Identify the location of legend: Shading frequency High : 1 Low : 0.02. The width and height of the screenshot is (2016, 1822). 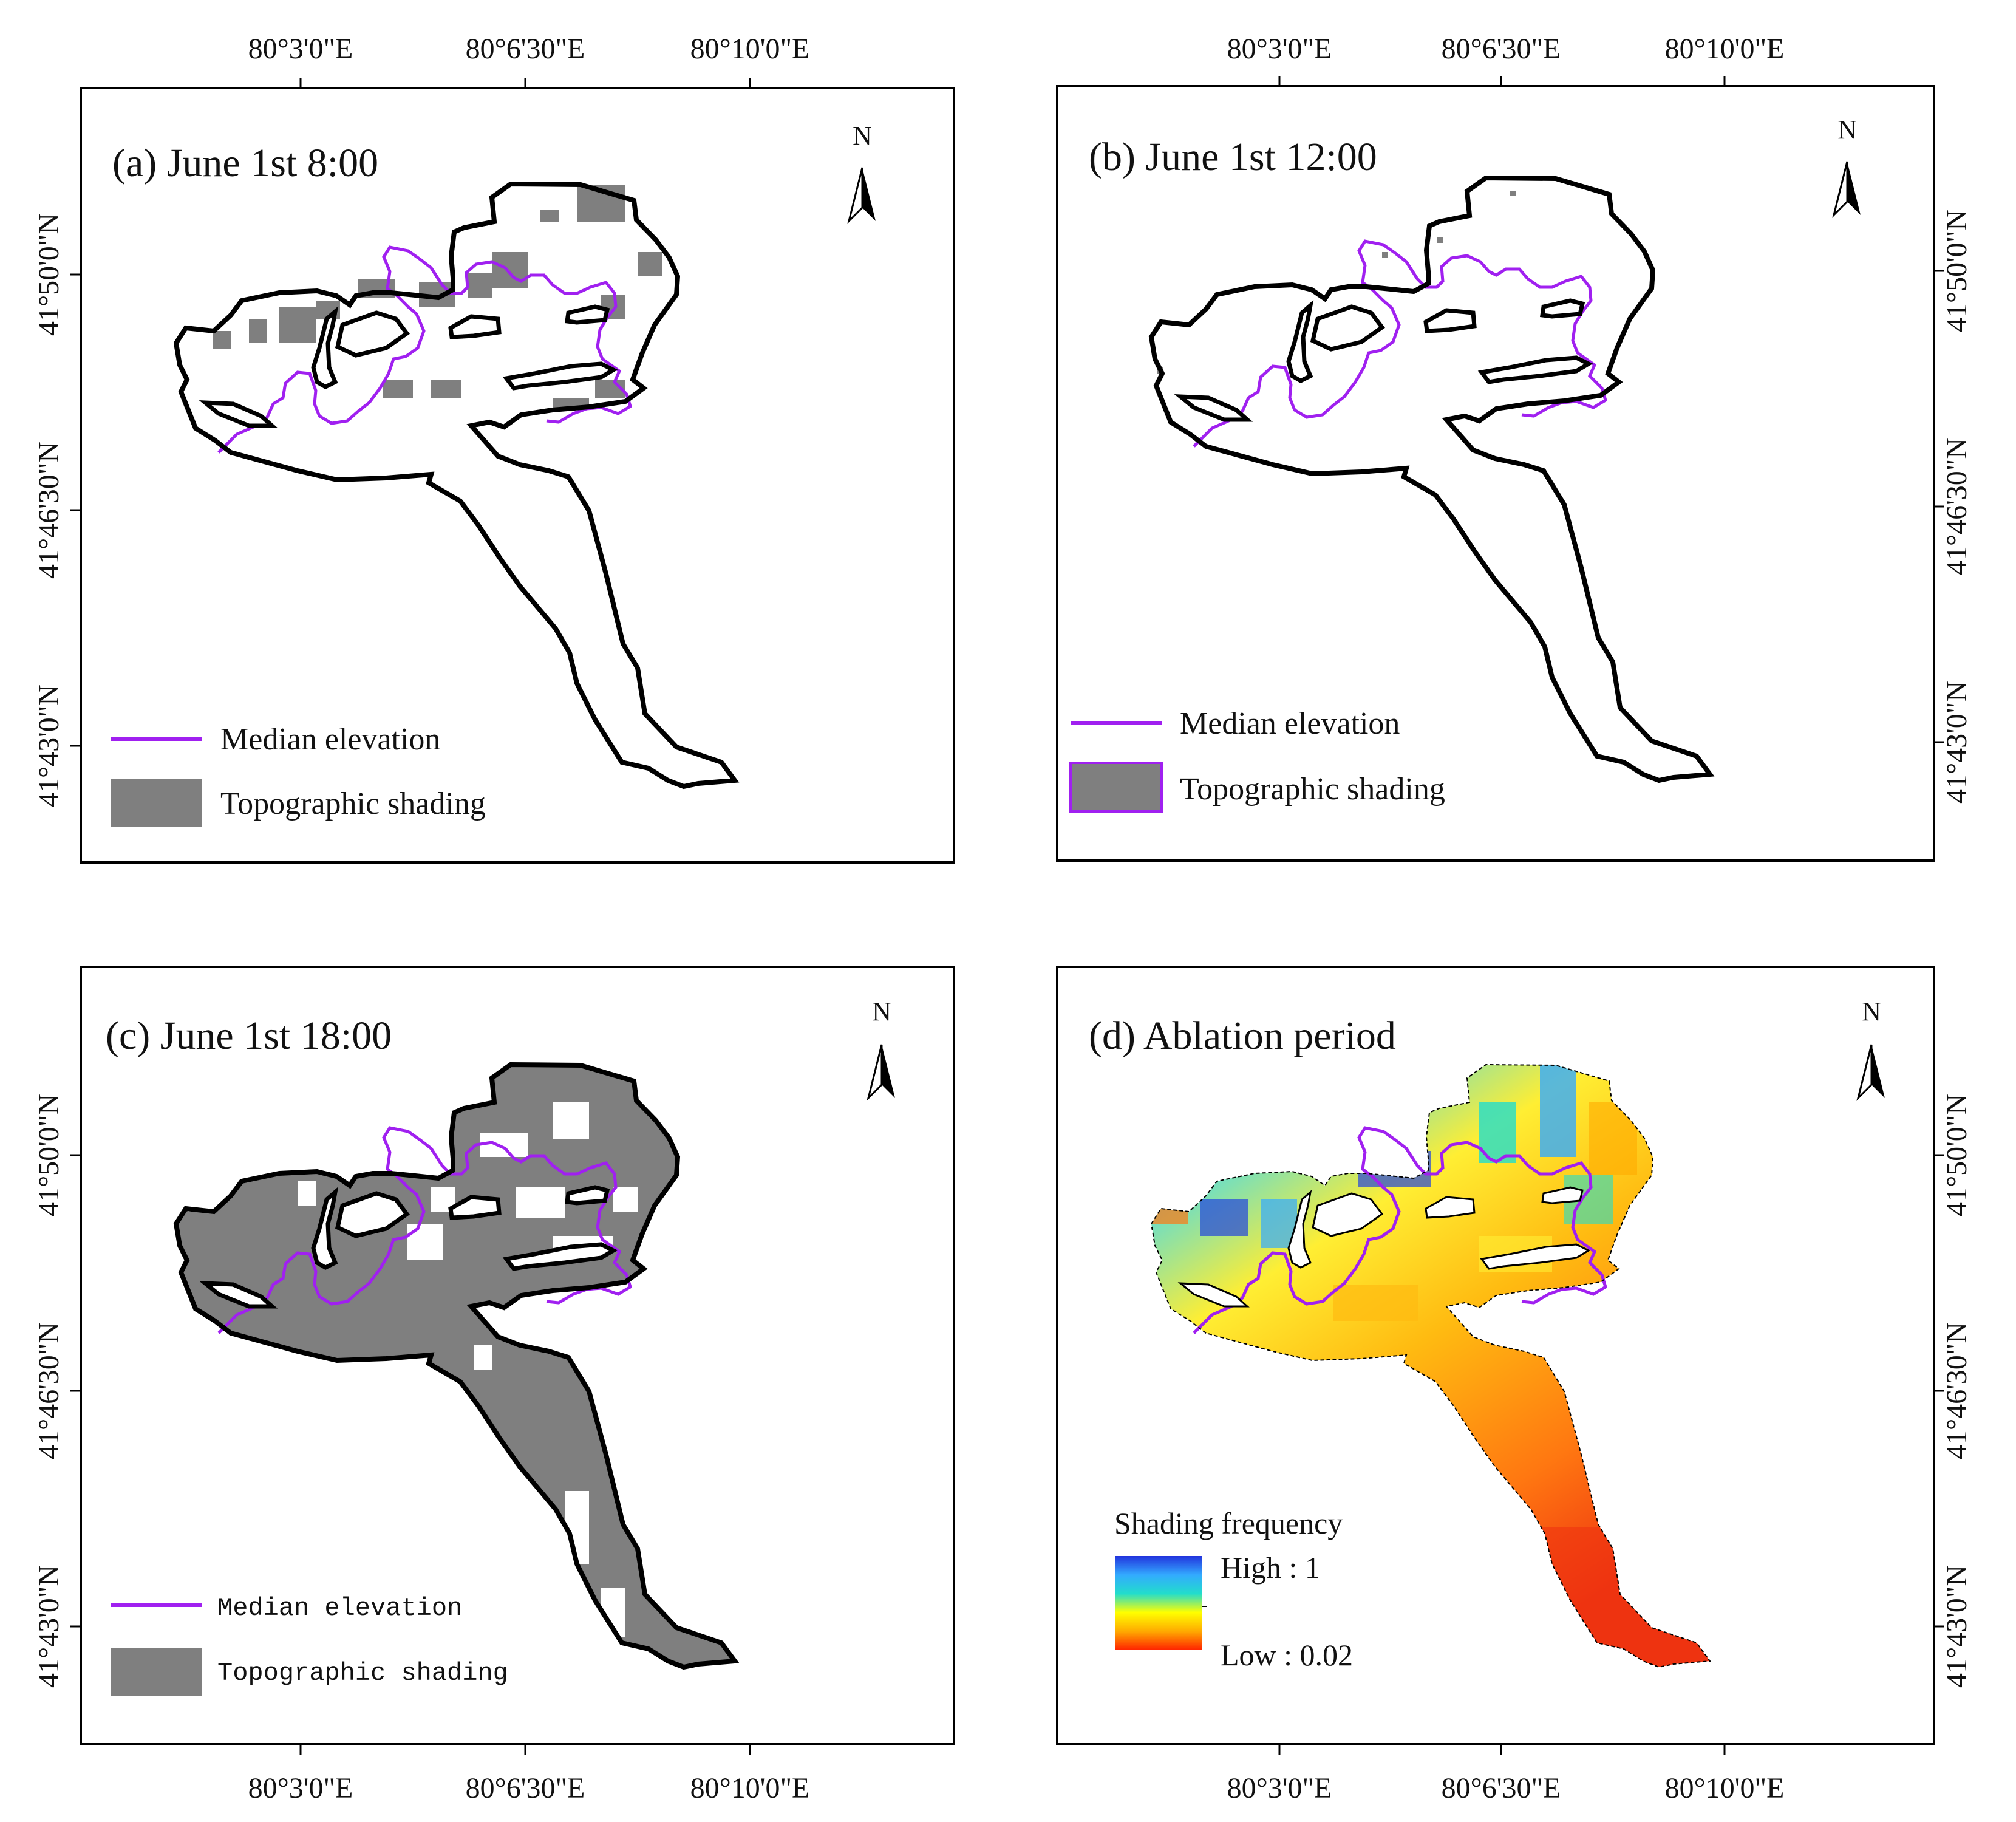
(1233, 1589).